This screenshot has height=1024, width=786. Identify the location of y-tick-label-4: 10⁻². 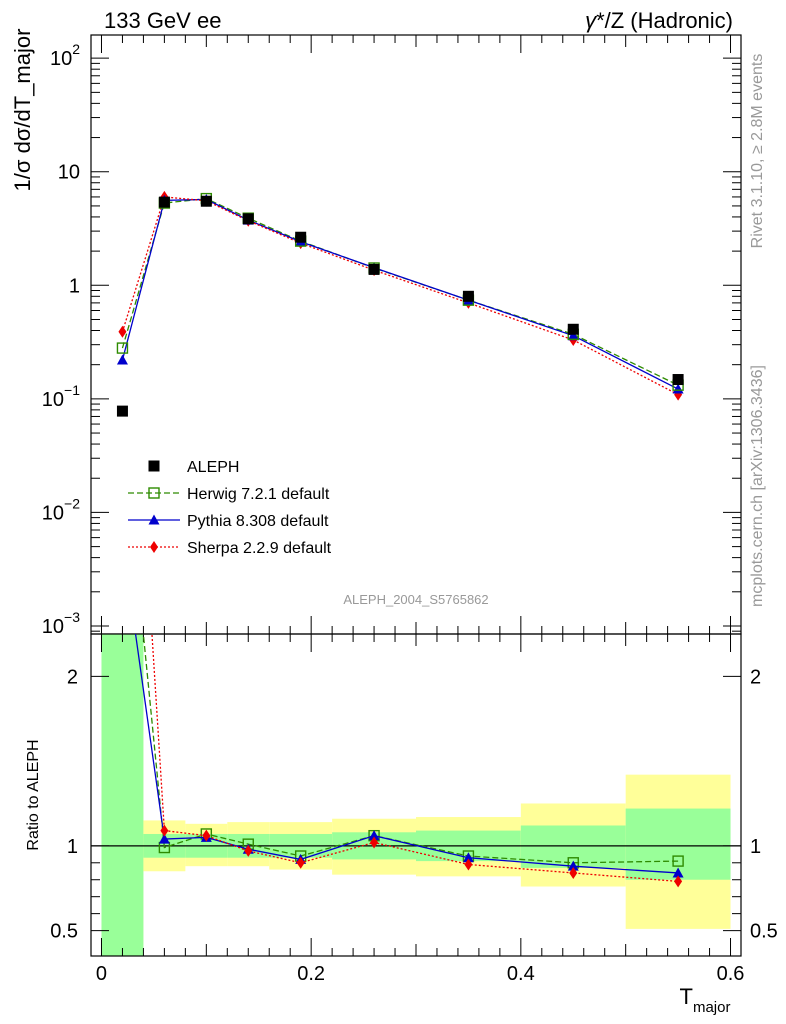
(61, 509).